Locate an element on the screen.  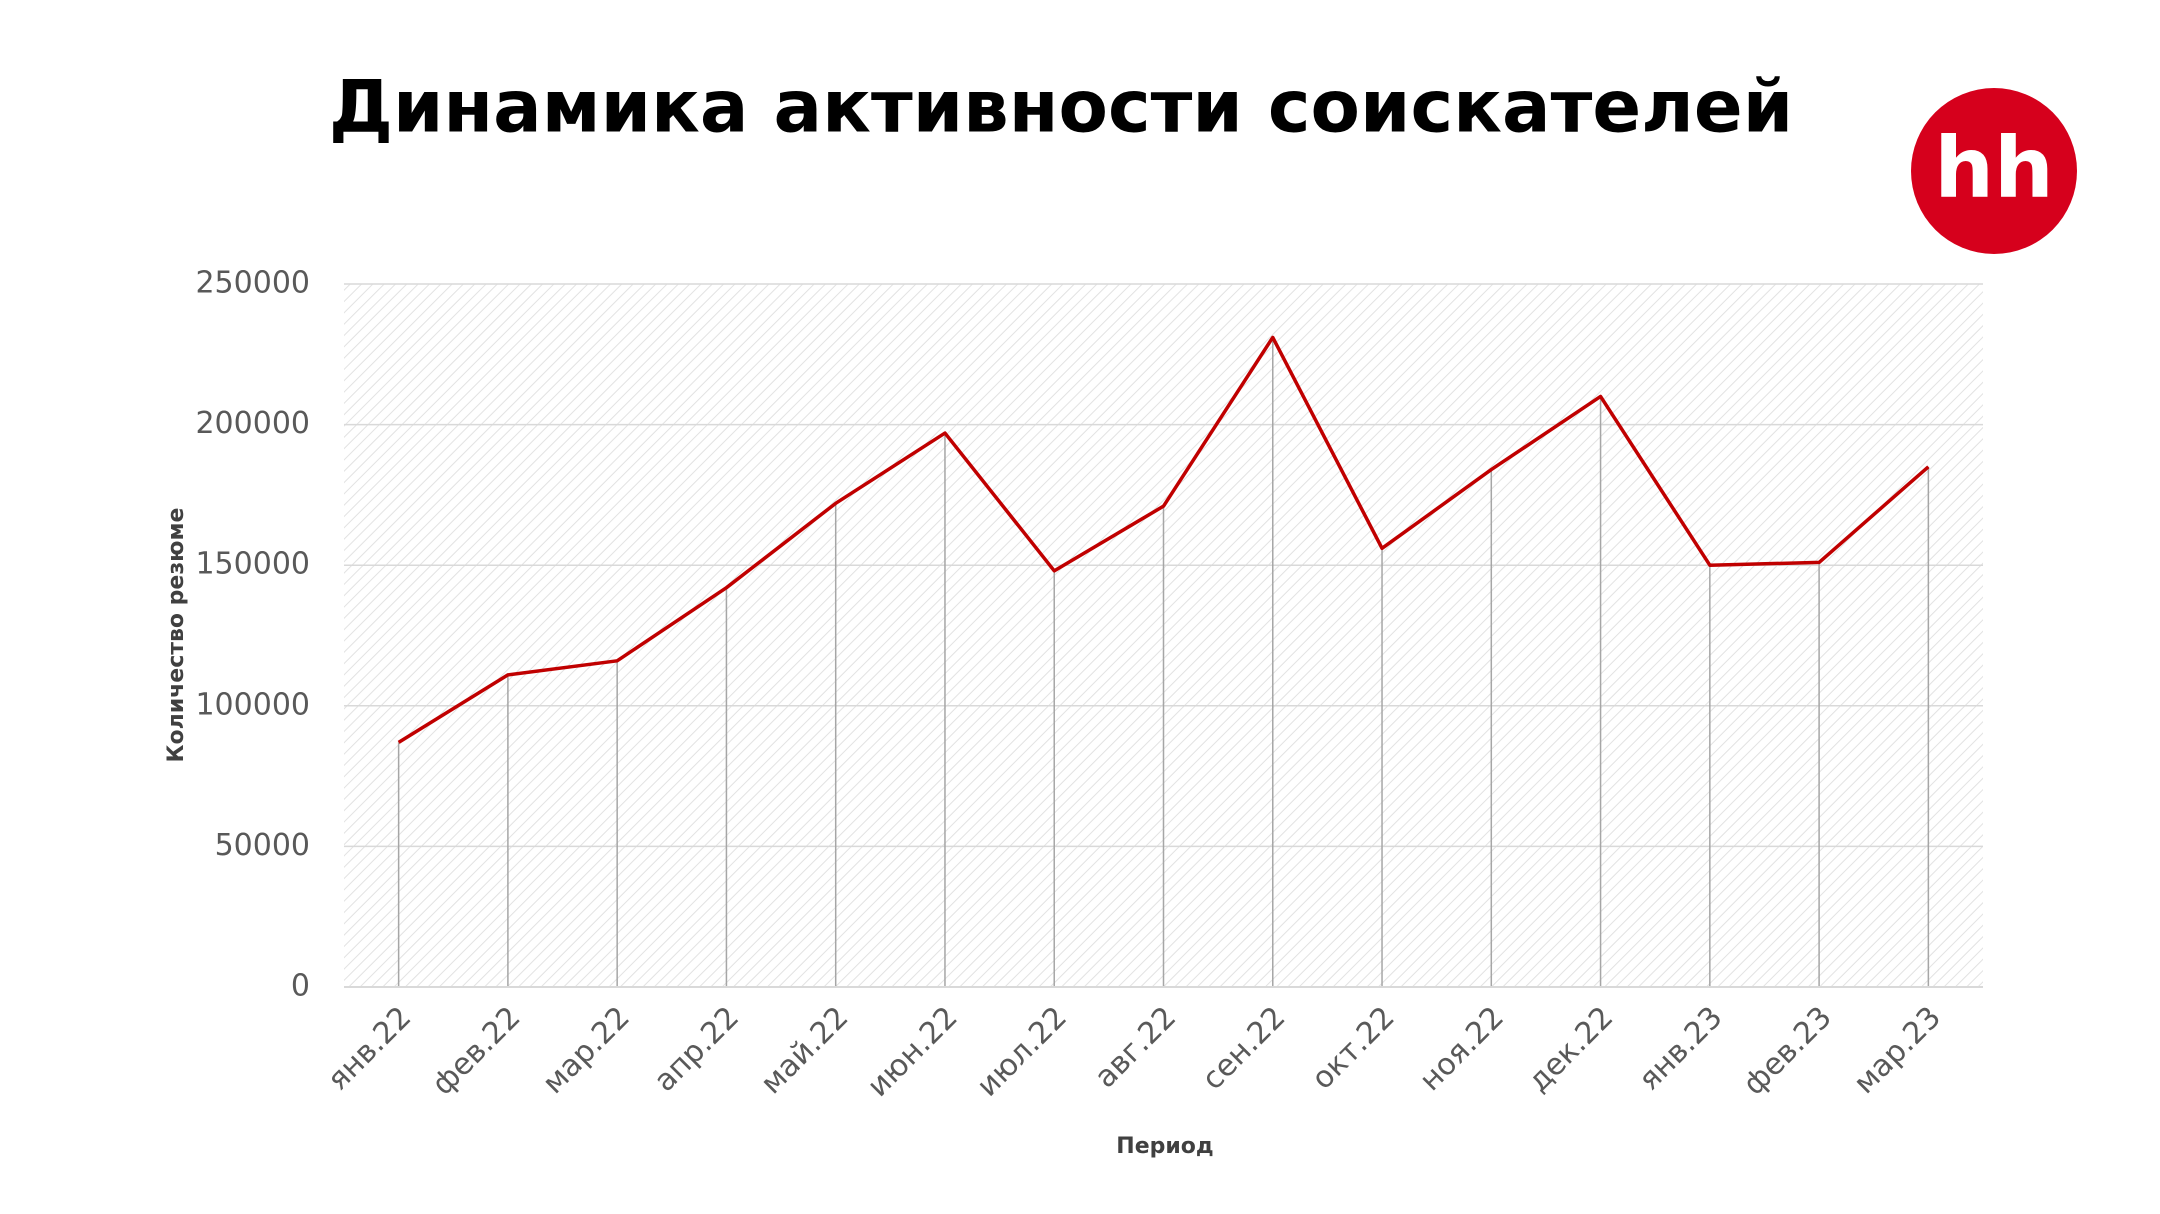
y-tick-label: 150000 is located at coordinates (252, 564).